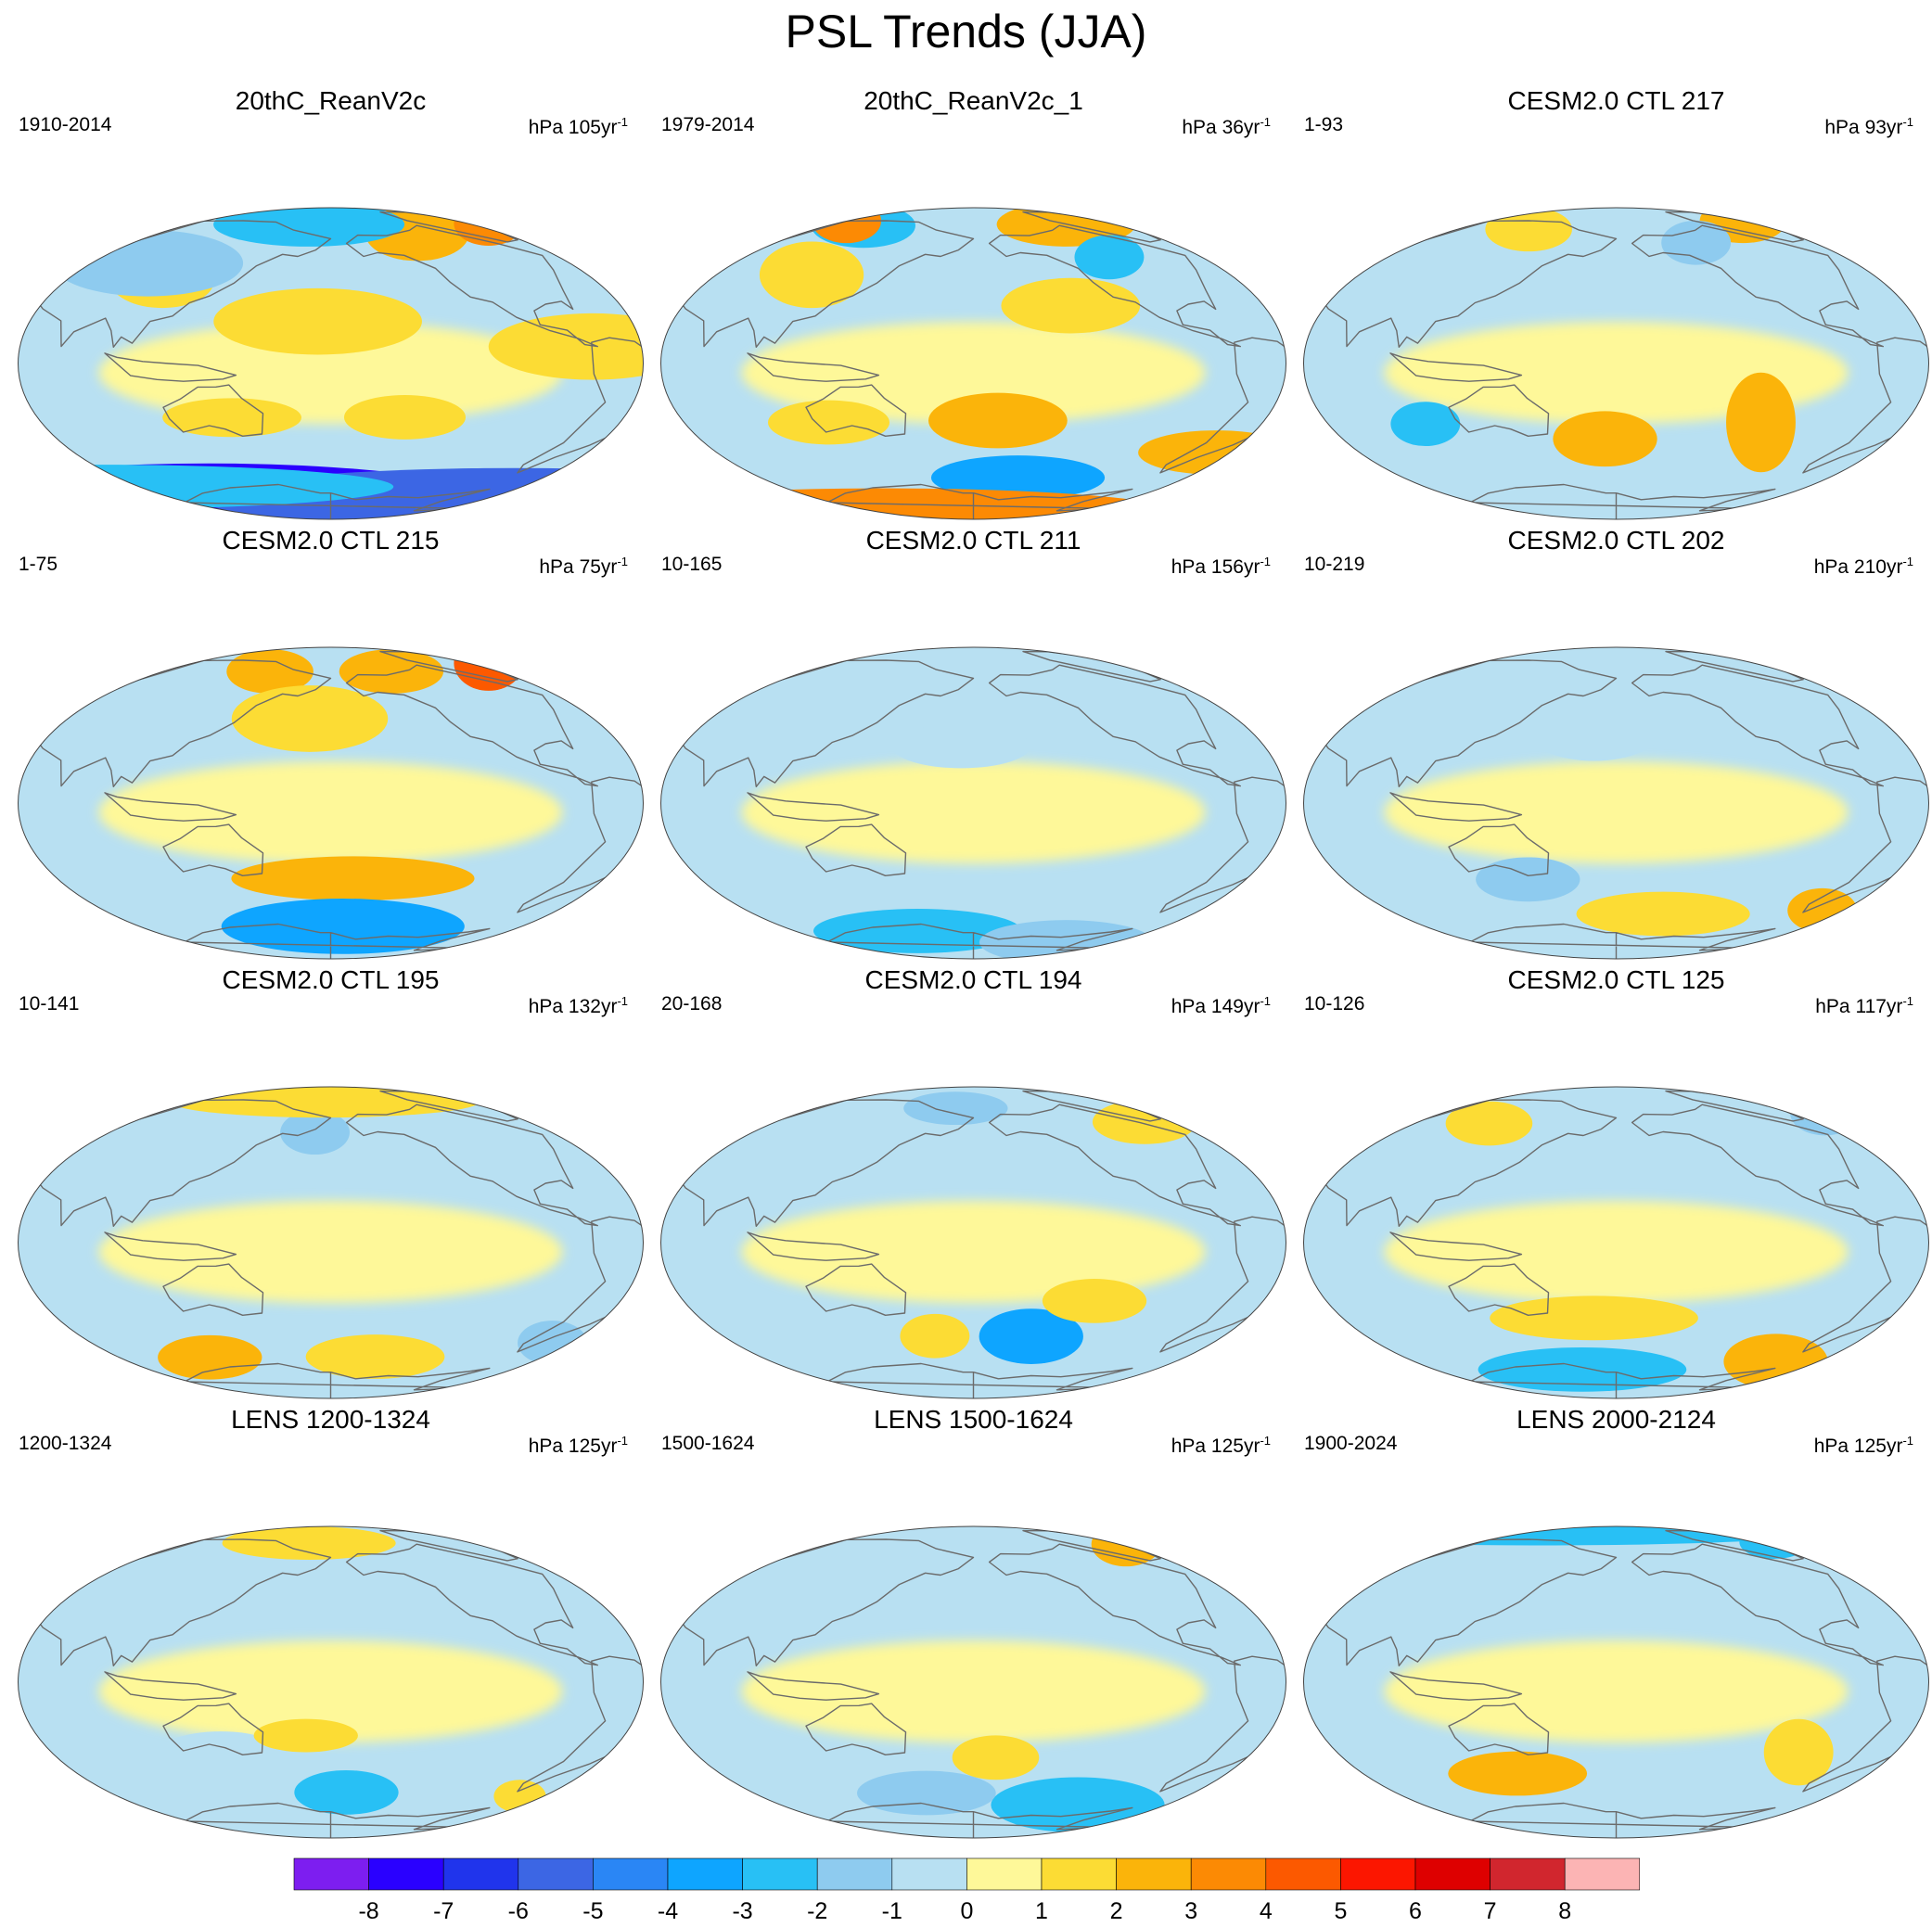 The width and height of the screenshot is (1932, 1927). What do you see at coordinates (1616, 1419) in the screenshot?
I see `panel-title: LENS 2000-2124` at bounding box center [1616, 1419].